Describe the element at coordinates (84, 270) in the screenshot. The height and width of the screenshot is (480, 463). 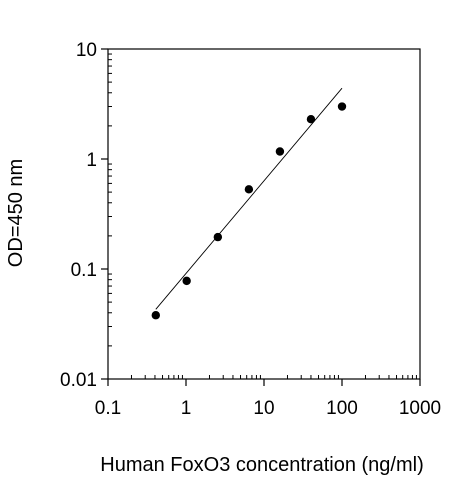
I see `y-tick-label: 0.1` at that location.